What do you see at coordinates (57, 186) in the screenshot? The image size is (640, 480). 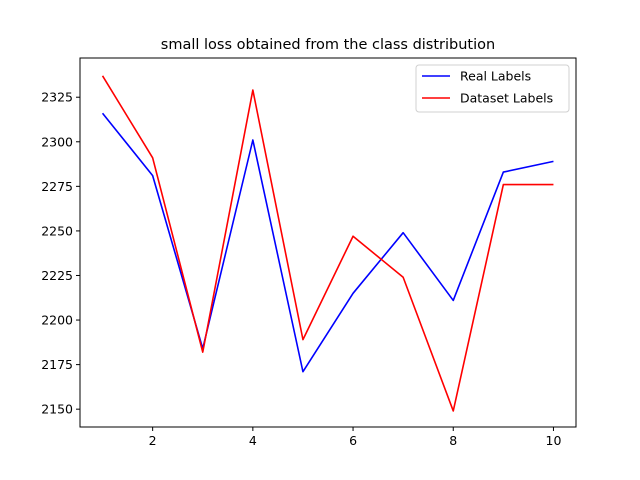 I see `y-tick-label: 2275` at bounding box center [57, 186].